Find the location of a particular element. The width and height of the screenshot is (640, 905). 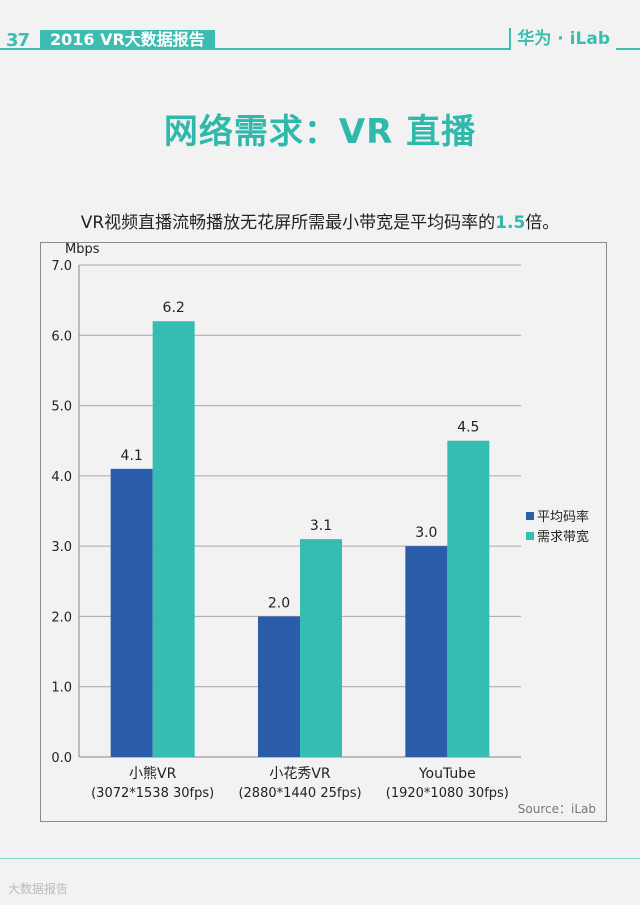

data-label: 4.1 is located at coordinates (132, 456).